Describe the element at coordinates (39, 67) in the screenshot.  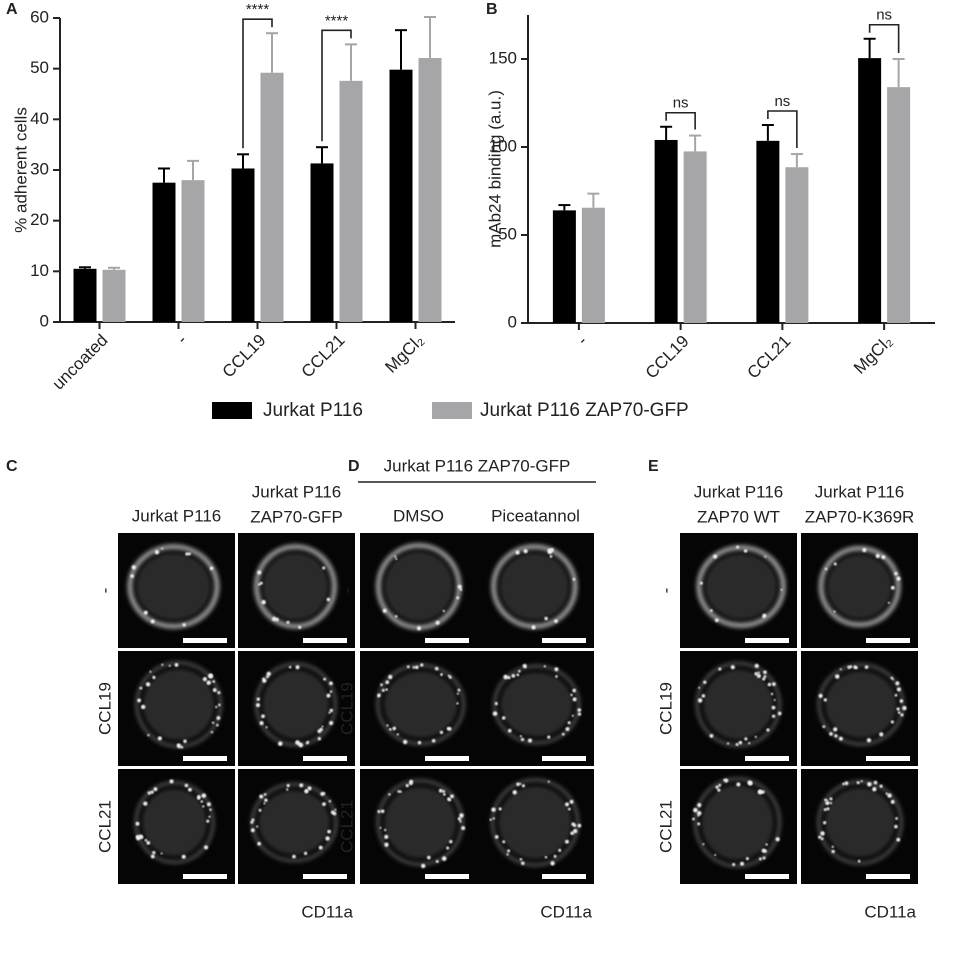
I see `y-tick-label: 50` at that location.